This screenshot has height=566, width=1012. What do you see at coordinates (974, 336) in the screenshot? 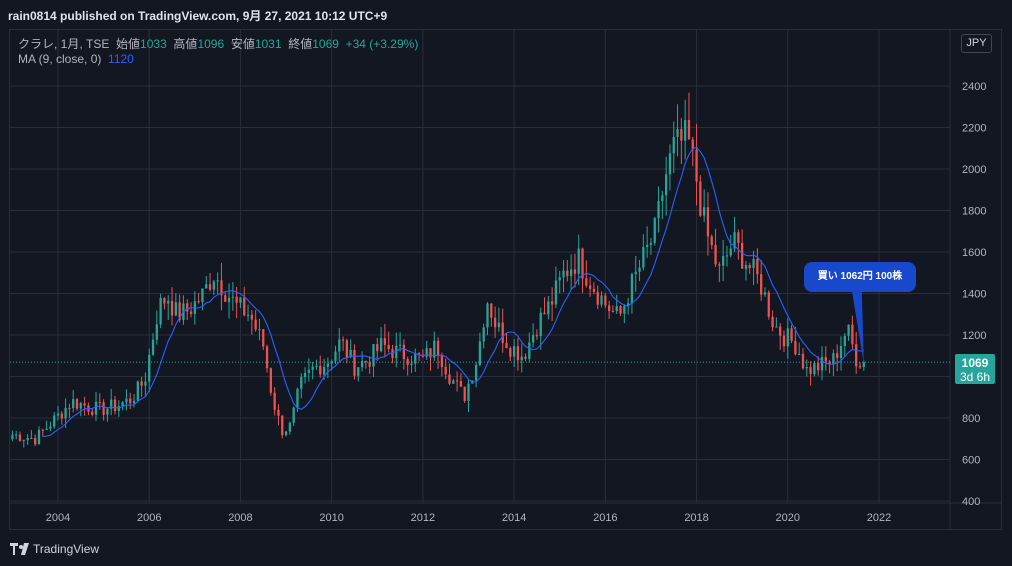
I see `y-tick-label: 1200` at bounding box center [974, 336].